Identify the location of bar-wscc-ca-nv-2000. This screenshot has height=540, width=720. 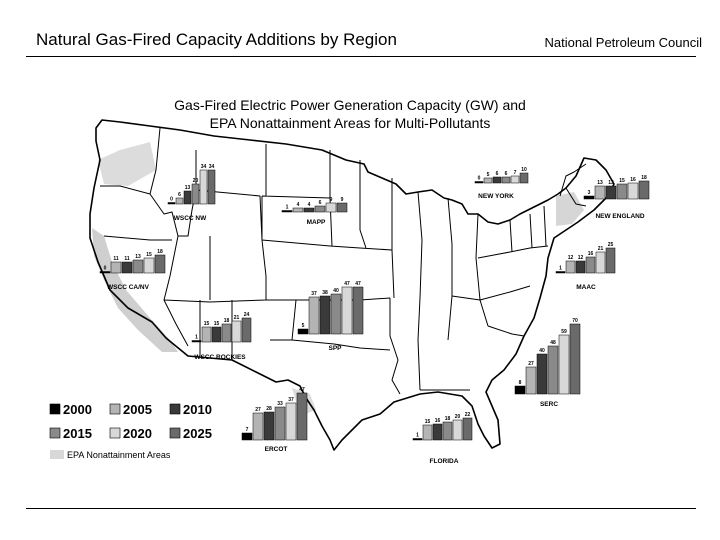
(105, 272).